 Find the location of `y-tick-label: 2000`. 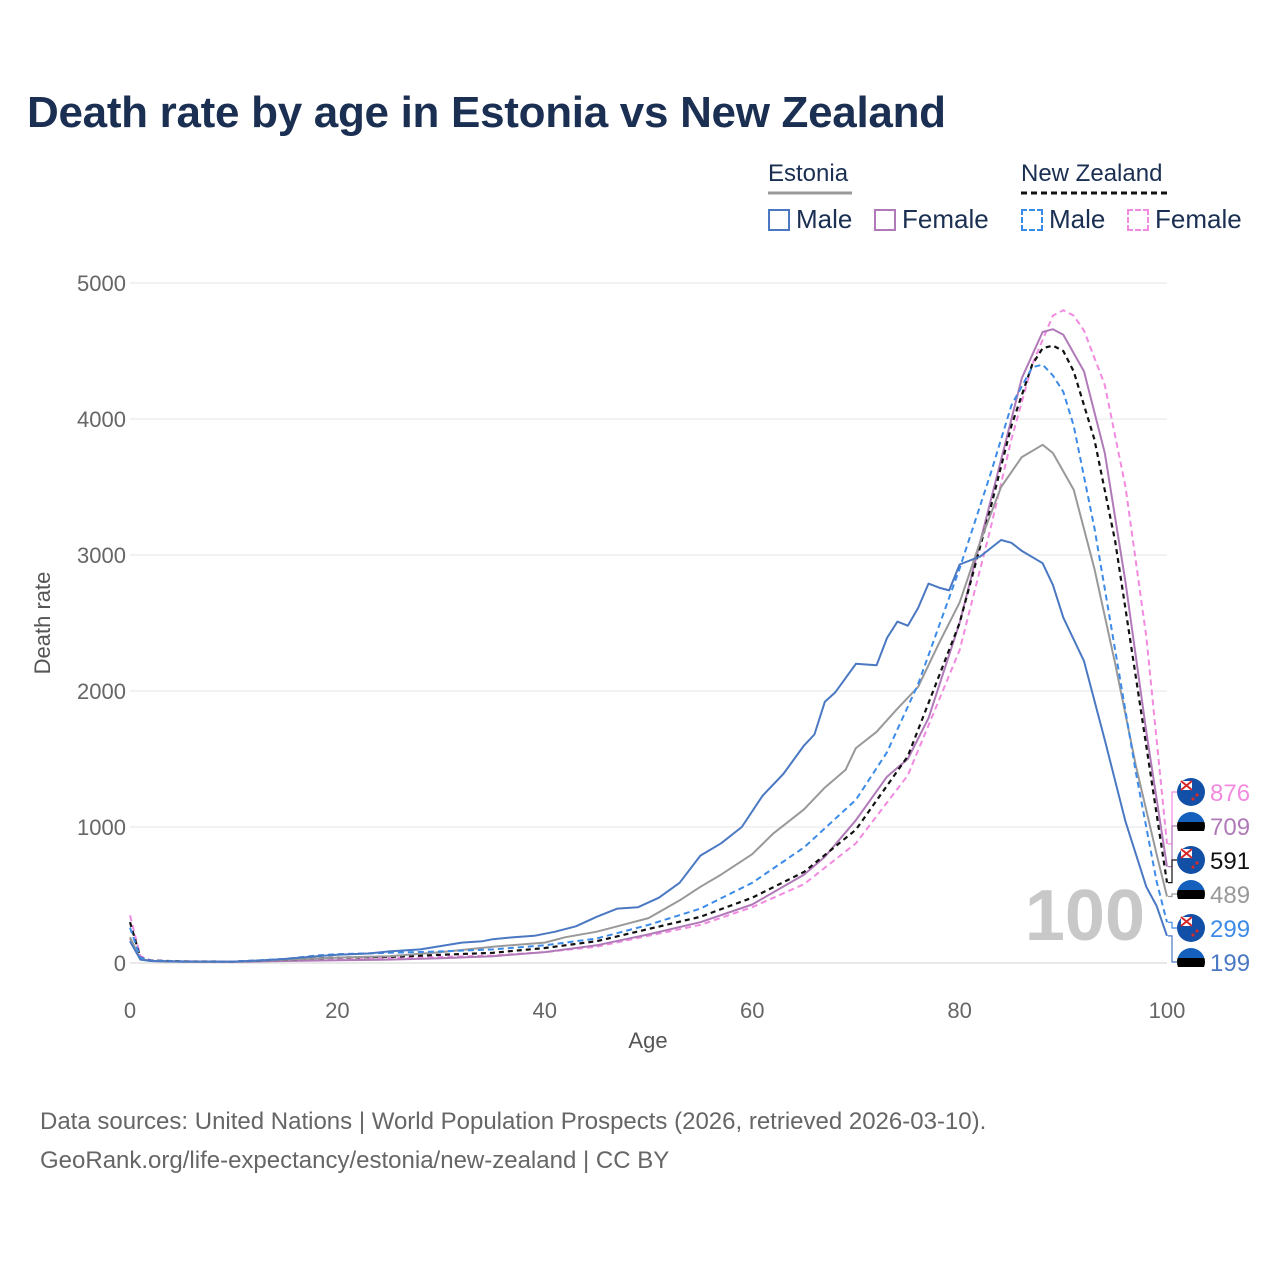

y-tick-label: 2000 is located at coordinates (101, 691).